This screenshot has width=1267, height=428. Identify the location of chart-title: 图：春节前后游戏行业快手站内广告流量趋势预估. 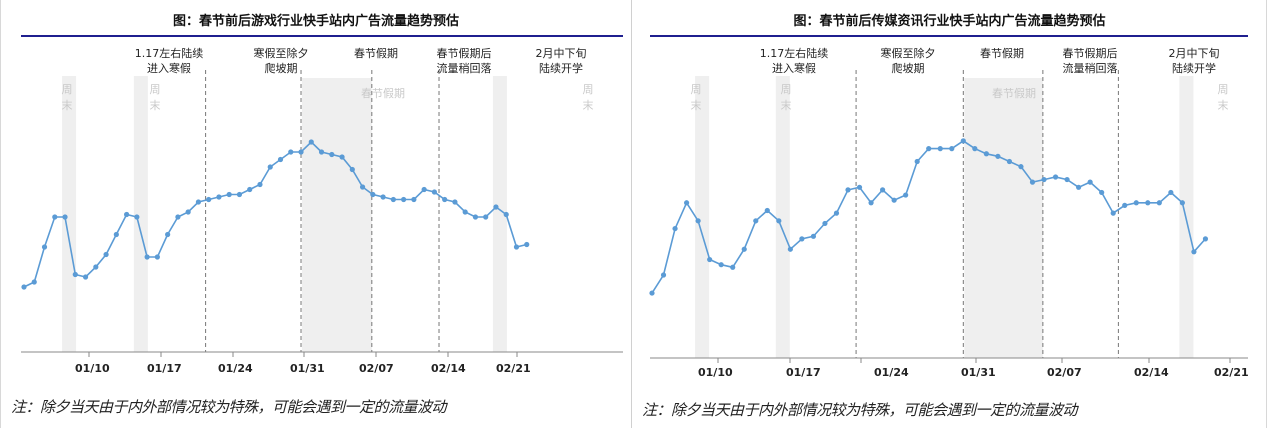
(315, 21).